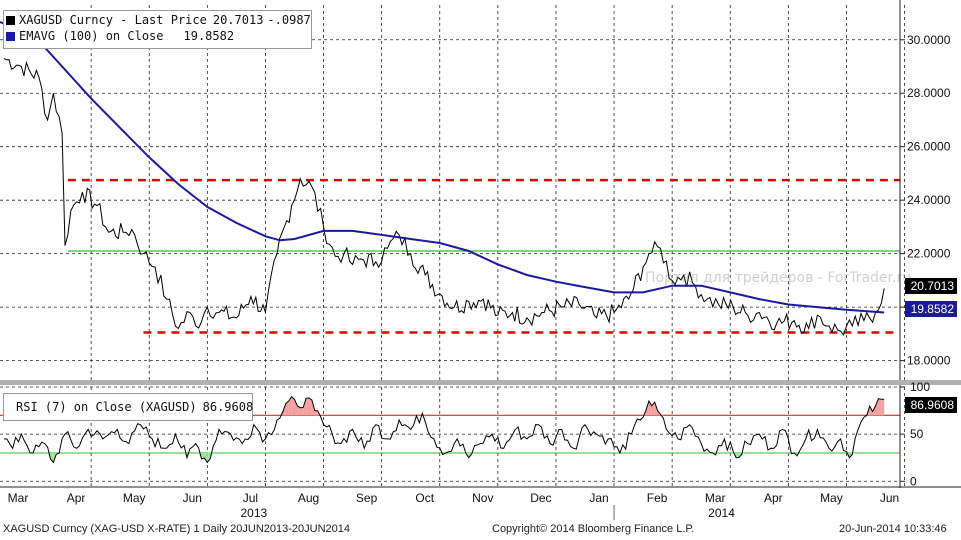  I want to click on y-tick-label: 18.0000, so click(929, 361).